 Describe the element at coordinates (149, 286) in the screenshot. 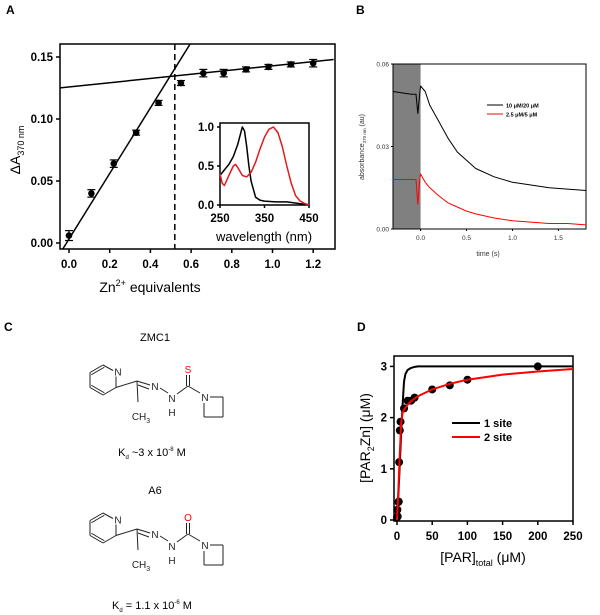

I see `a-x-axis-label: Zn2+ equivalents` at that location.